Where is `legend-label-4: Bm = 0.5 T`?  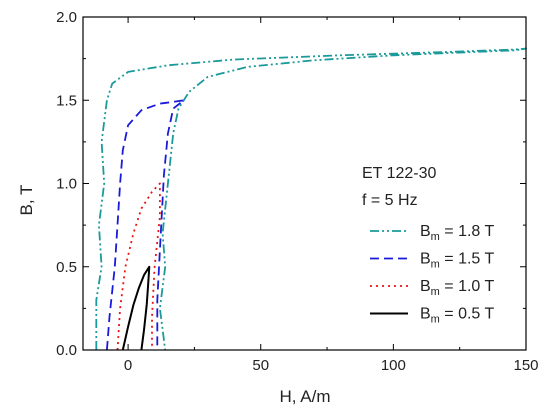 legend-label-4: Bm = 0.5 T is located at coordinates (457, 316).